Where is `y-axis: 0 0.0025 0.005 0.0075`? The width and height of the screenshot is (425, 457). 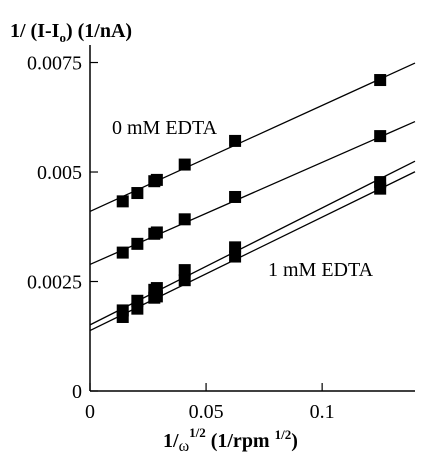 y-axis: 0 0.0025 0.005 0.0075 is located at coordinates (62, 228).